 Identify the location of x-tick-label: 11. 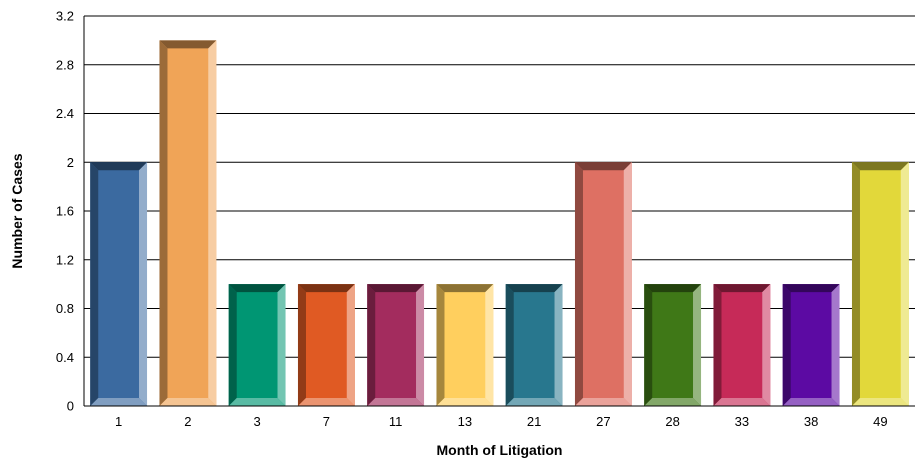
(396, 421).